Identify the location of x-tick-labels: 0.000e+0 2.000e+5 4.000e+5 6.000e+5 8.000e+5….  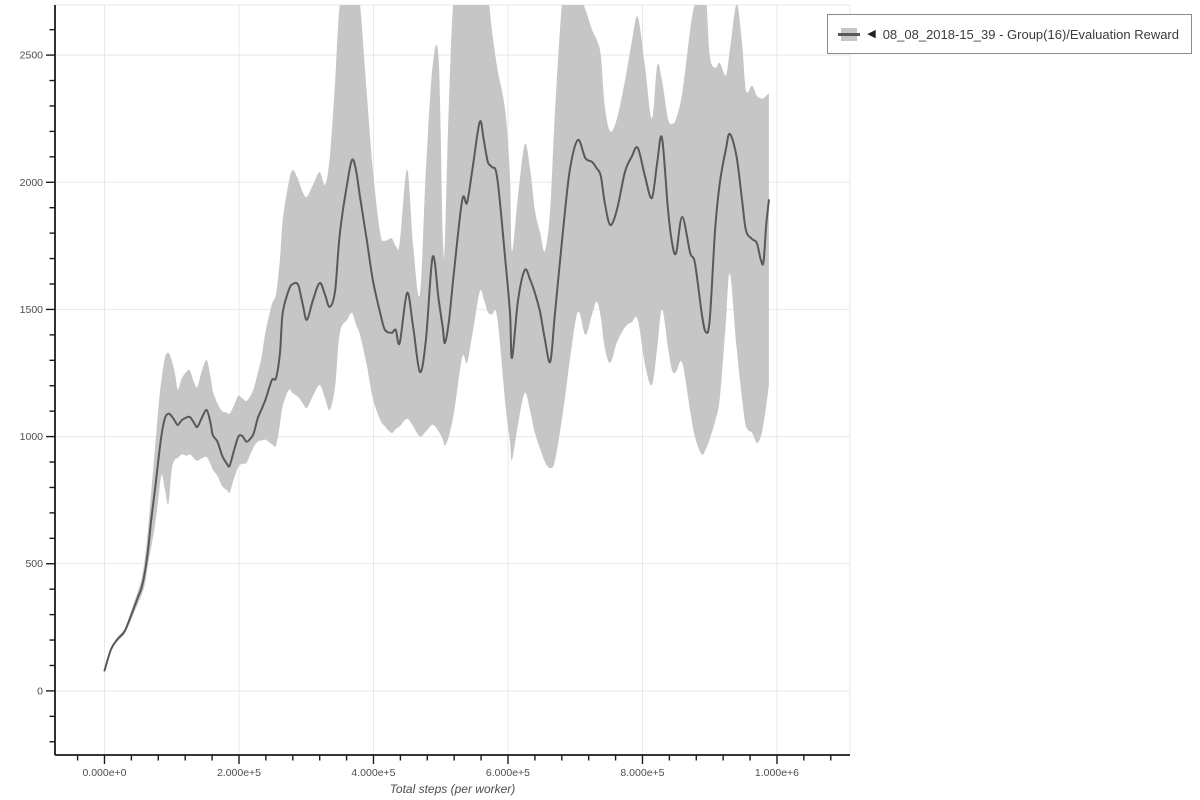
(440, 773).